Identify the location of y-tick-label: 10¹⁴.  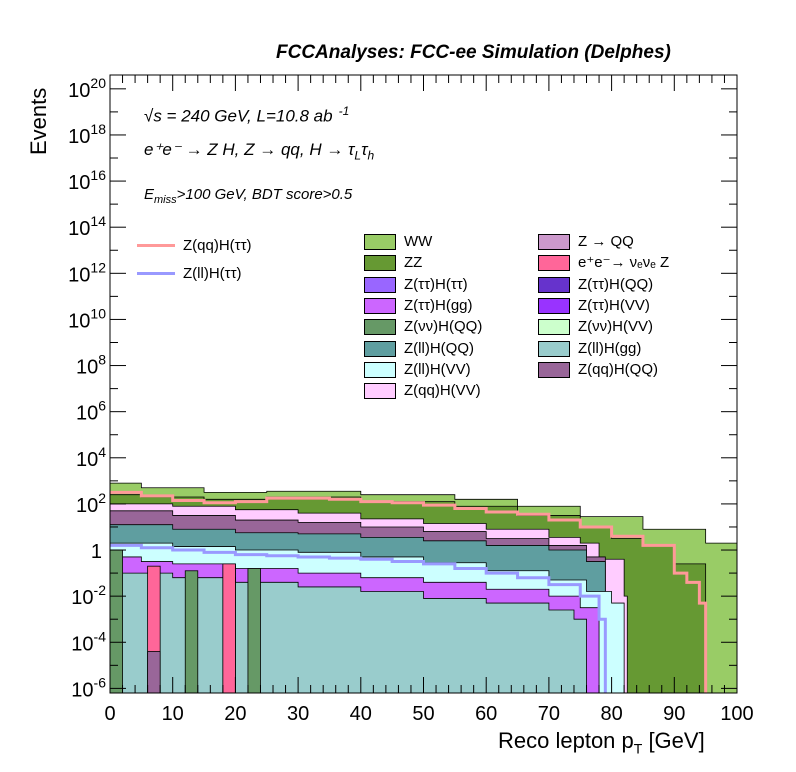
(87, 226).